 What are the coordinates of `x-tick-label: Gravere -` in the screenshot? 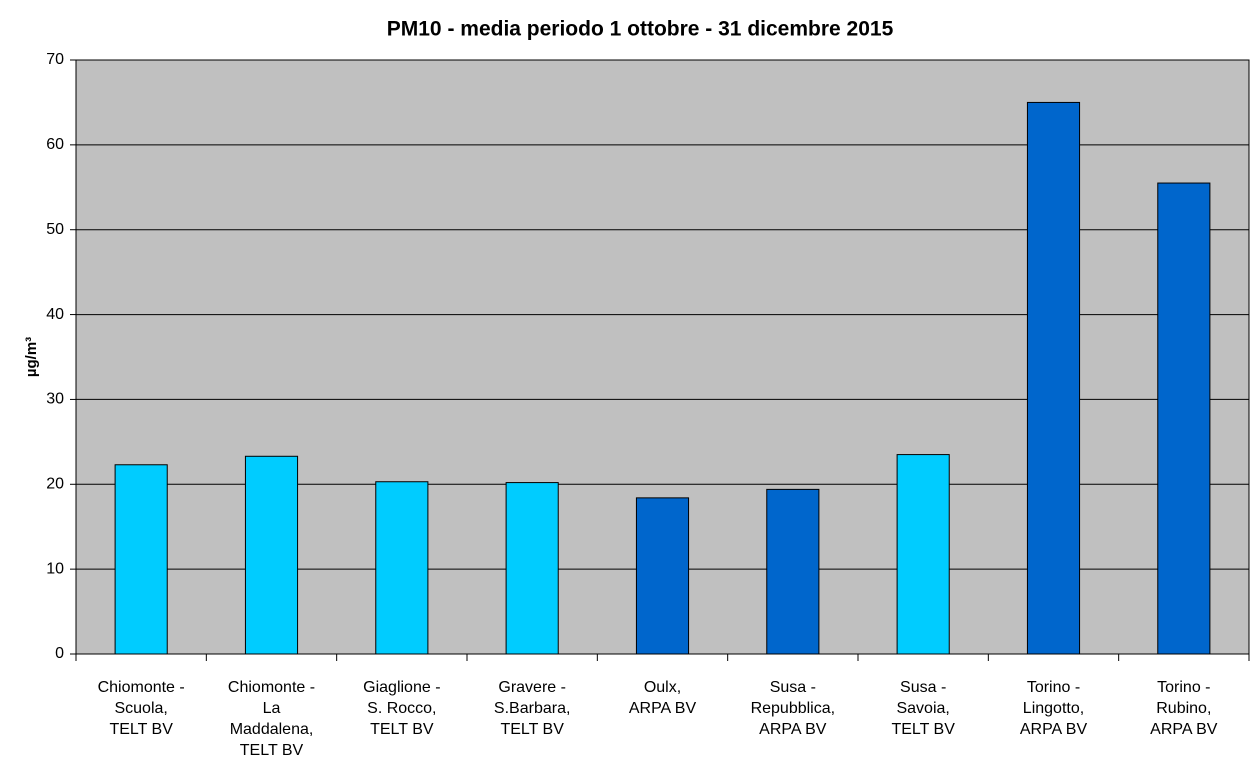 It's located at (532, 687).